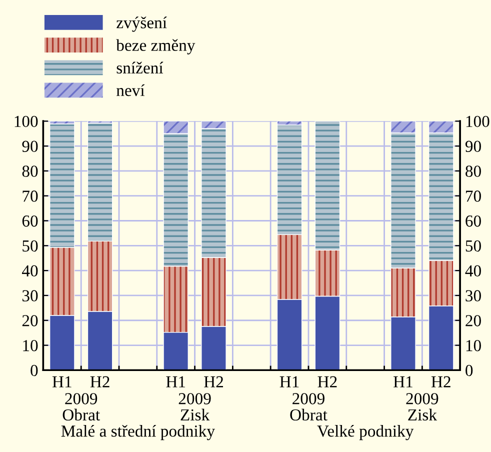  Describe the element at coordinates (473, 271) in the screenshot. I see `y2-tick-label: 40` at that location.